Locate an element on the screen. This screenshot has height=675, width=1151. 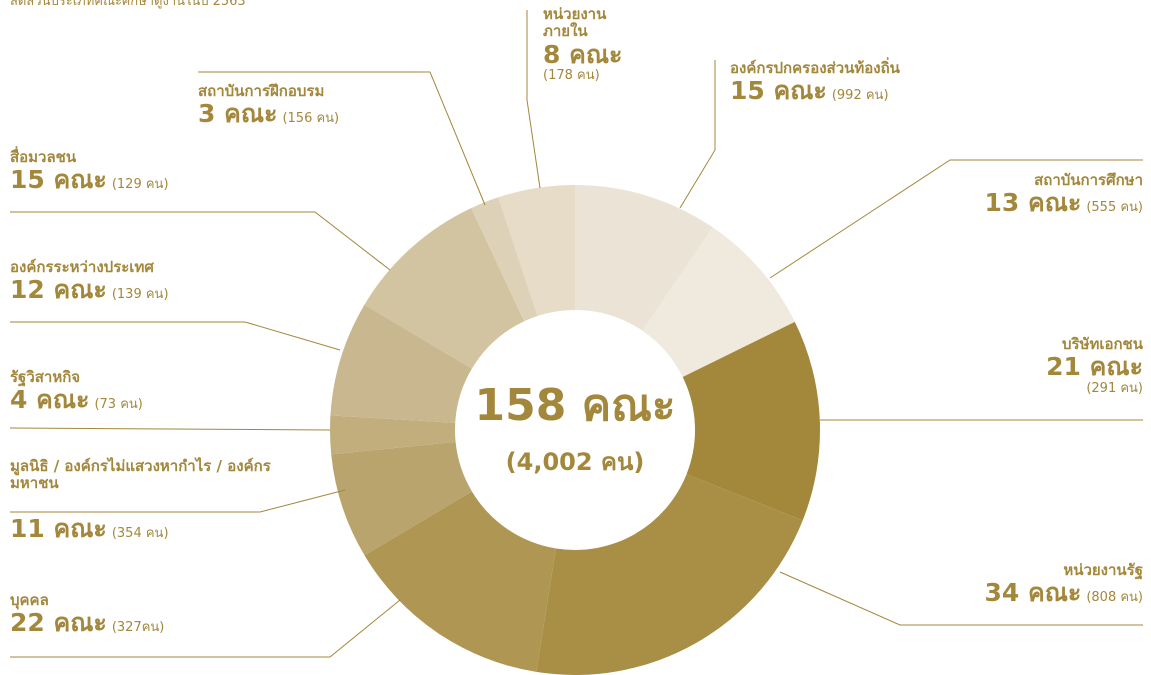
value-label: 21 คณะ is located at coordinates (1094, 367).